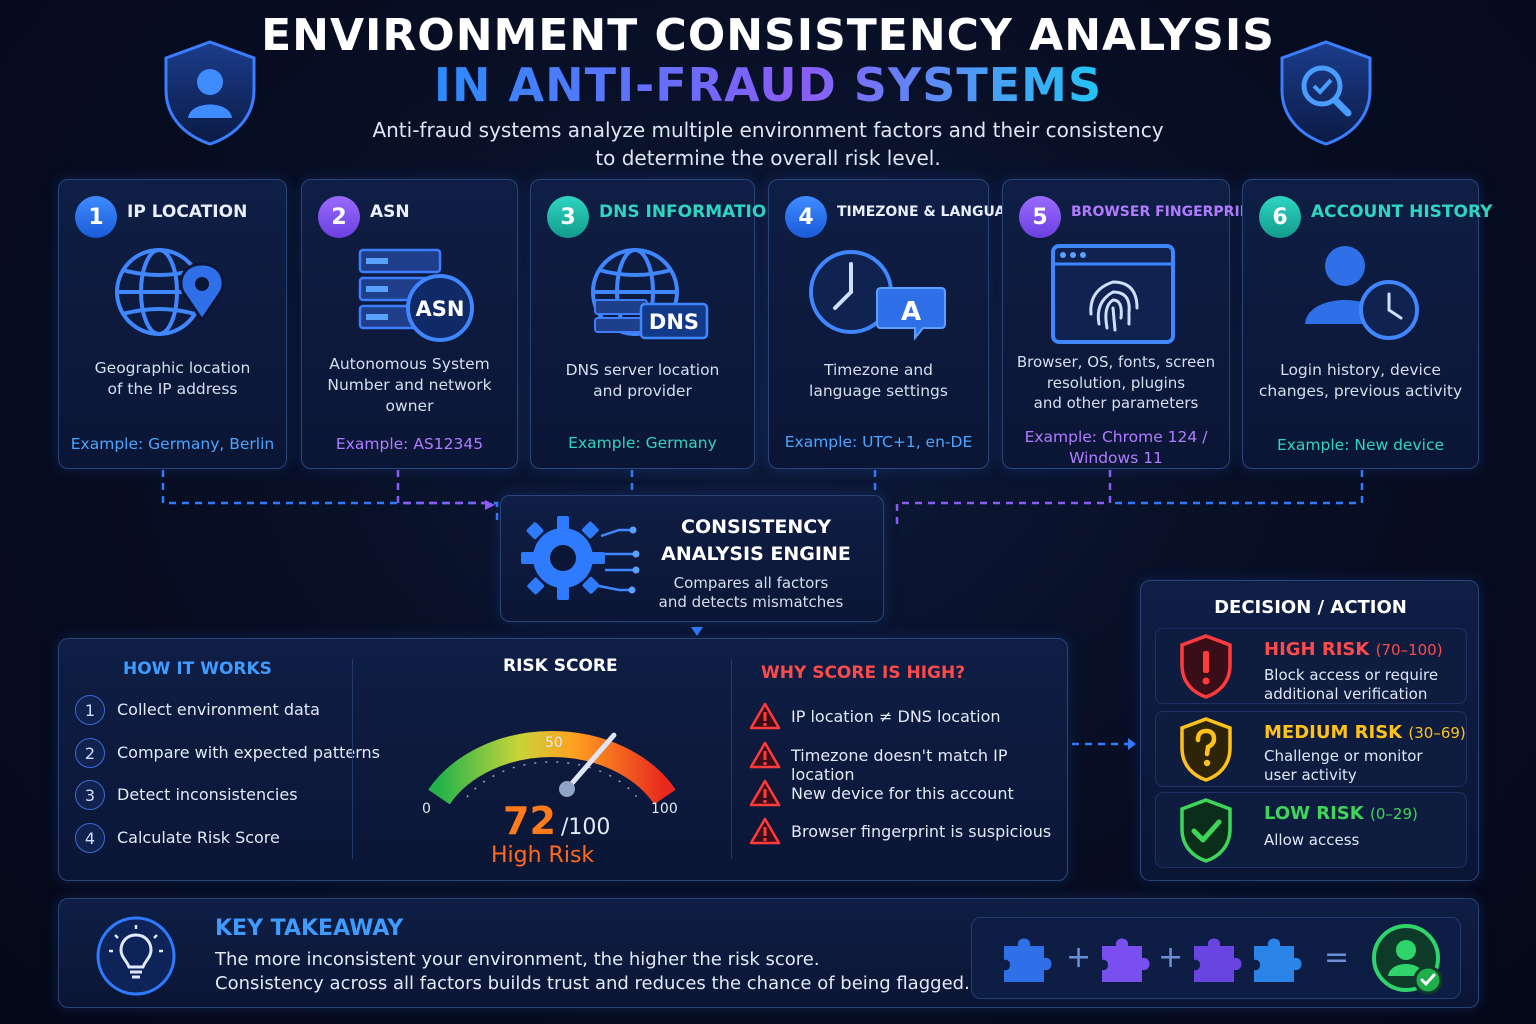  I want to click on risk-score-value: 72 /100, so click(556, 821).